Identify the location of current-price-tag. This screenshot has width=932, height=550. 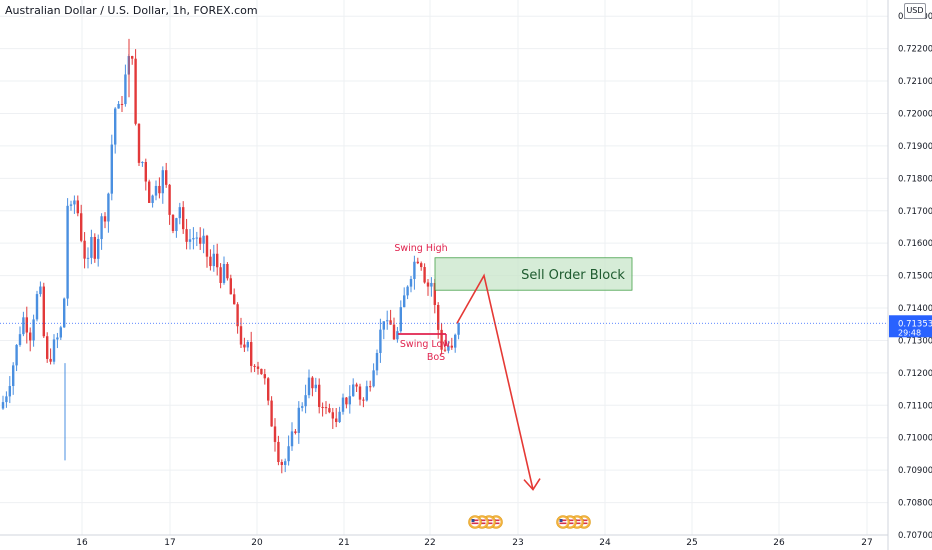
(910, 326).